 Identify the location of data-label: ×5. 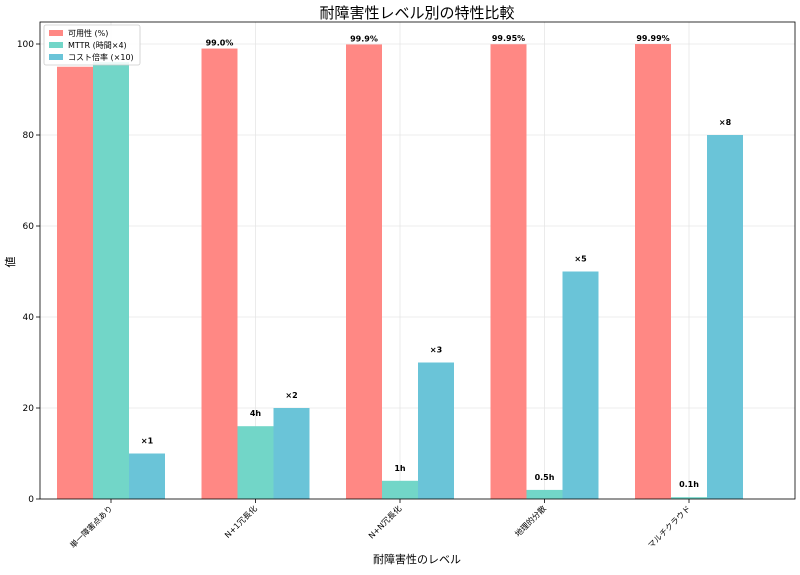
(580, 259).